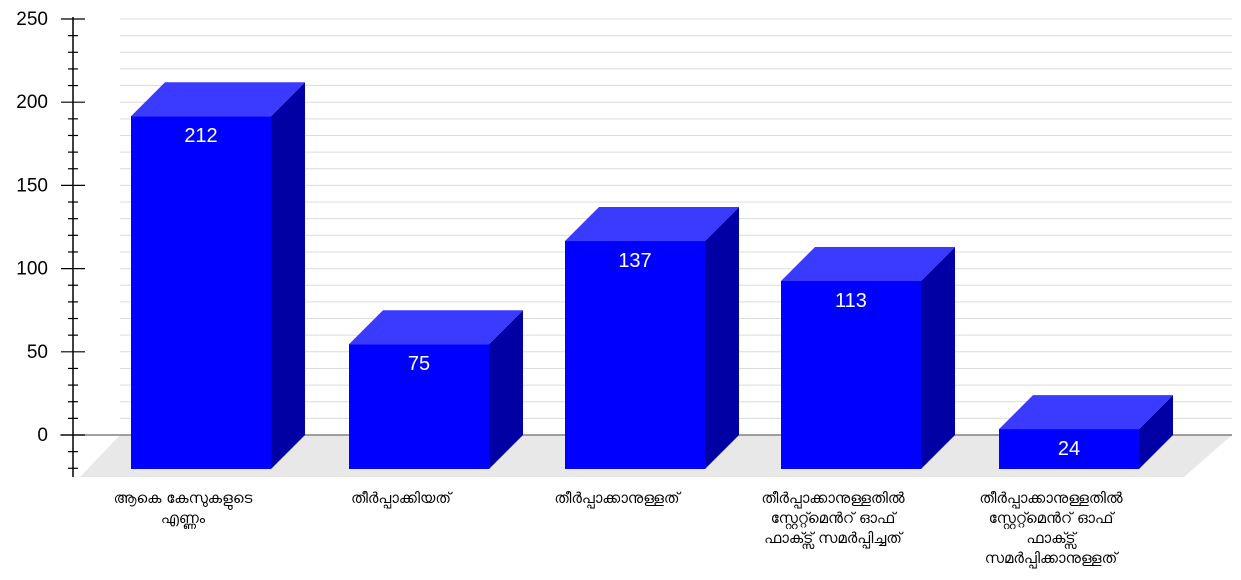 The height and width of the screenshot is (580, 1241). I want to click on bar-value-label: 113, so click(851, 301).